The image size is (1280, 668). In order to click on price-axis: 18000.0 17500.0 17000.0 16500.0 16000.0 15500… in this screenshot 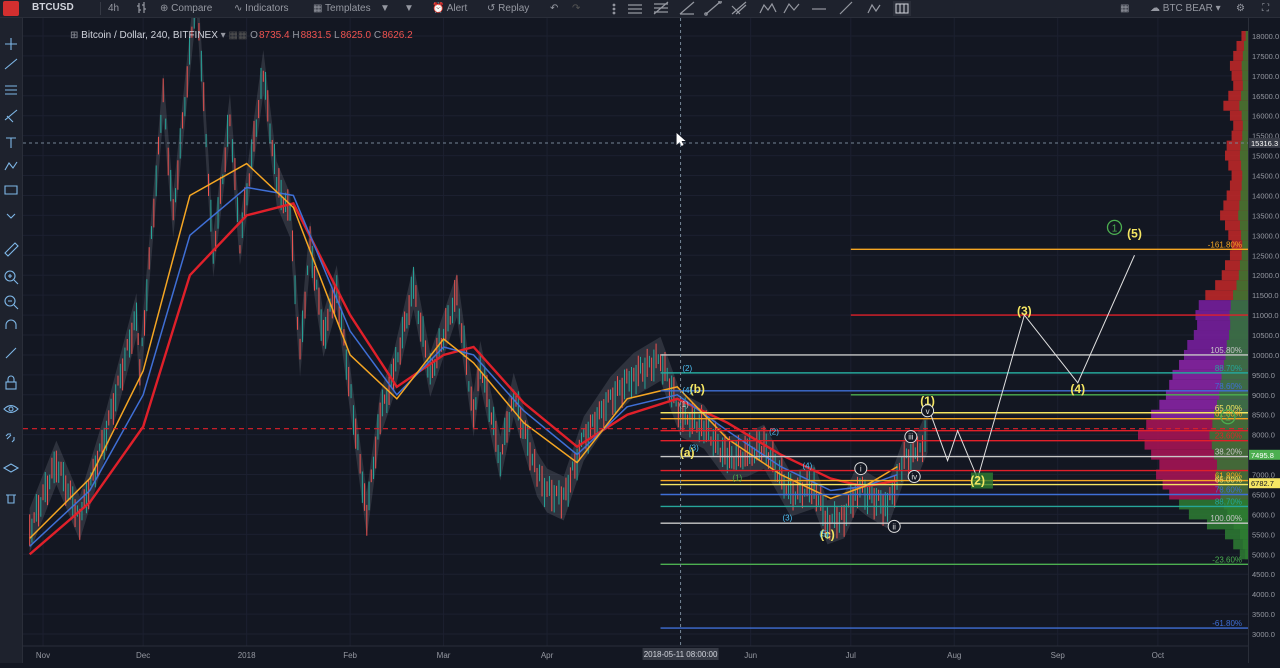, I will do `click(1264, 340)`.